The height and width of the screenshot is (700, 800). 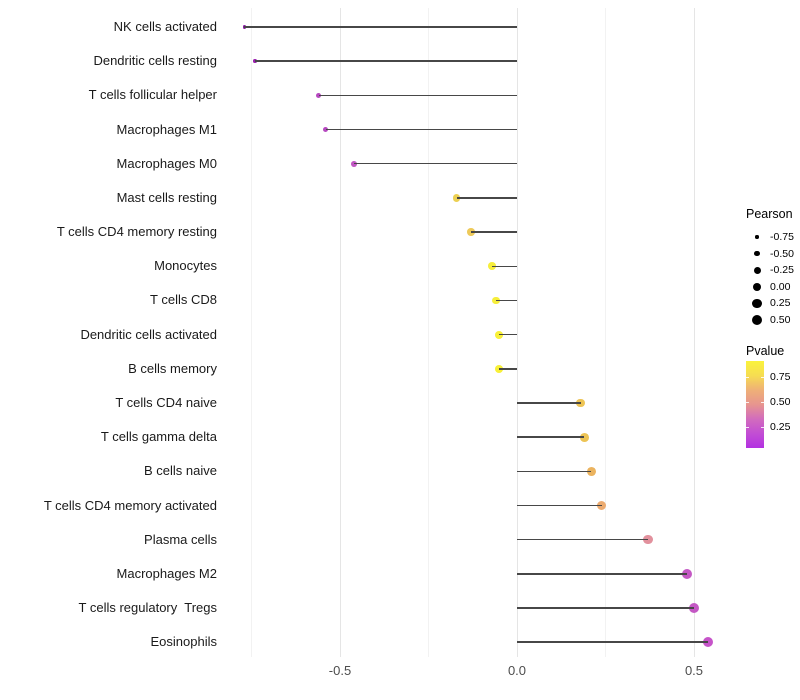 What do you see at coordinates (780, 427) in the screenshot?
I see `pvalue-tick-label: 0.25` at bounding box center [780, 427].